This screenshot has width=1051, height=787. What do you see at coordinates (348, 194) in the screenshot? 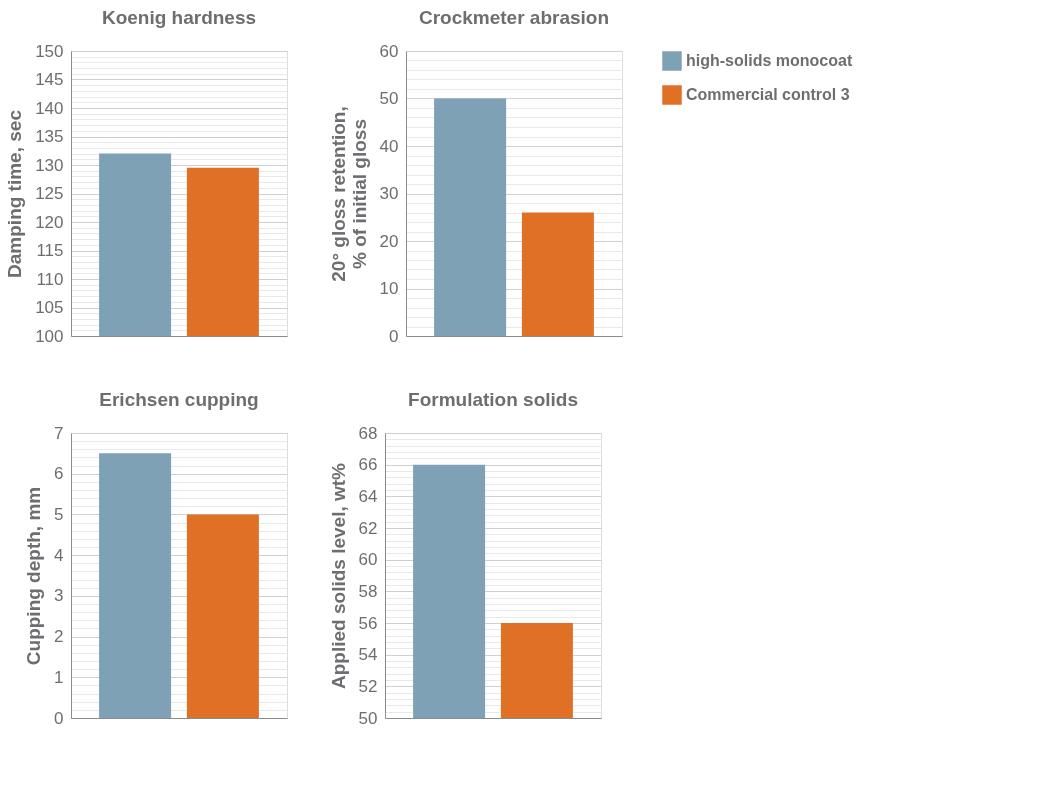
I see `y-axis-title: 20° gloss retention, % of initial gloss` at bounding box center [348, 194].